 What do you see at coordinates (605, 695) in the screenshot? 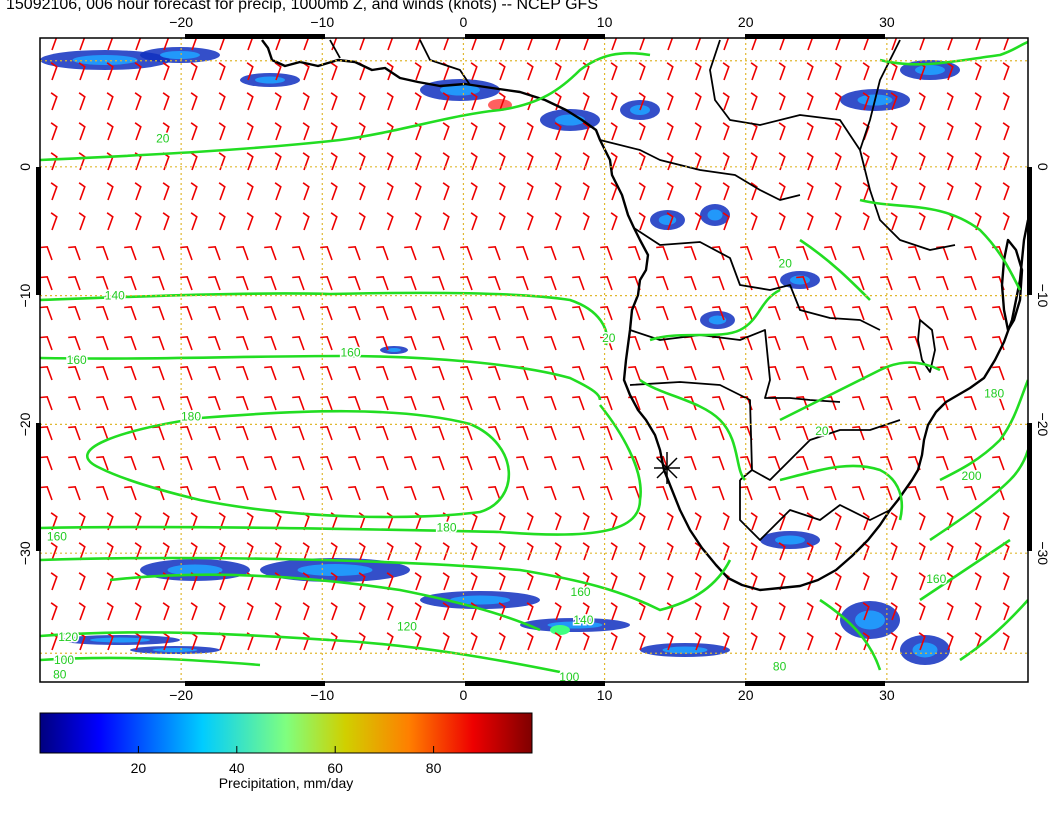
I see `lon-tick-label: 10` at bounding box center [605, 695].